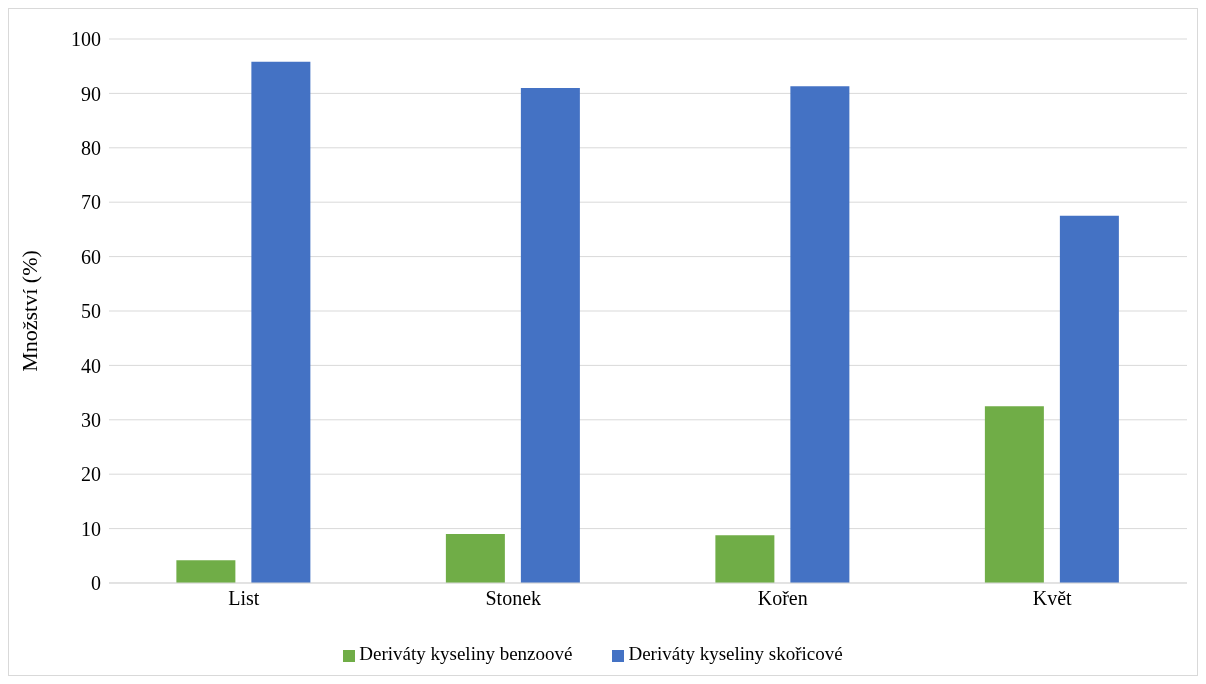 This screenshot has width=1206, height=684. I want to click on y-tick-label: 60, so click(91, 256).